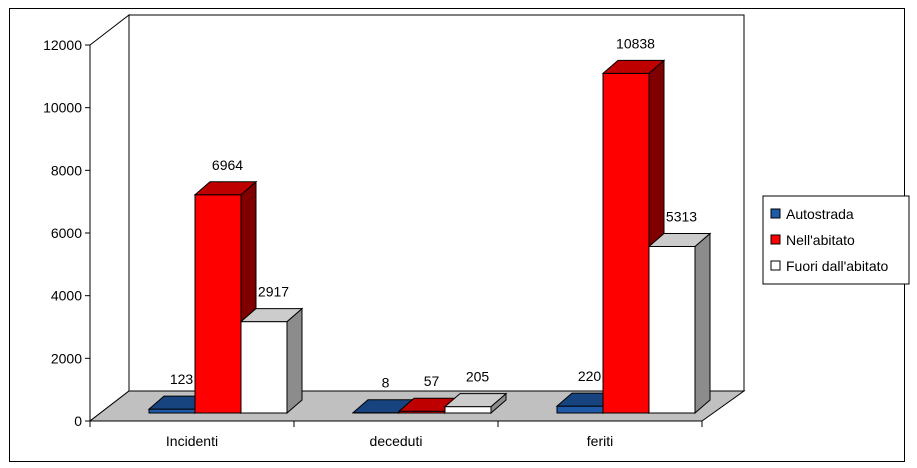  Describe the element at coordinates (820, 240) in the screenshot. I see `legend-label: Nell'abitato` at that location.